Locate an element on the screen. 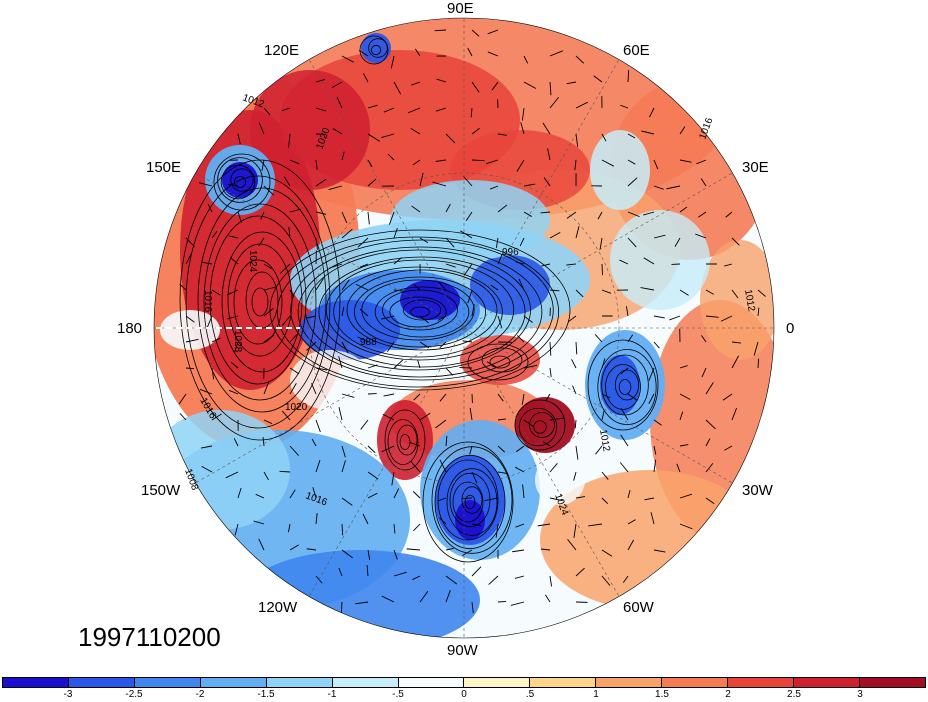 This screenshot has width=928, height=702. contour-label: 1020 is located at coordinates (296, 407).